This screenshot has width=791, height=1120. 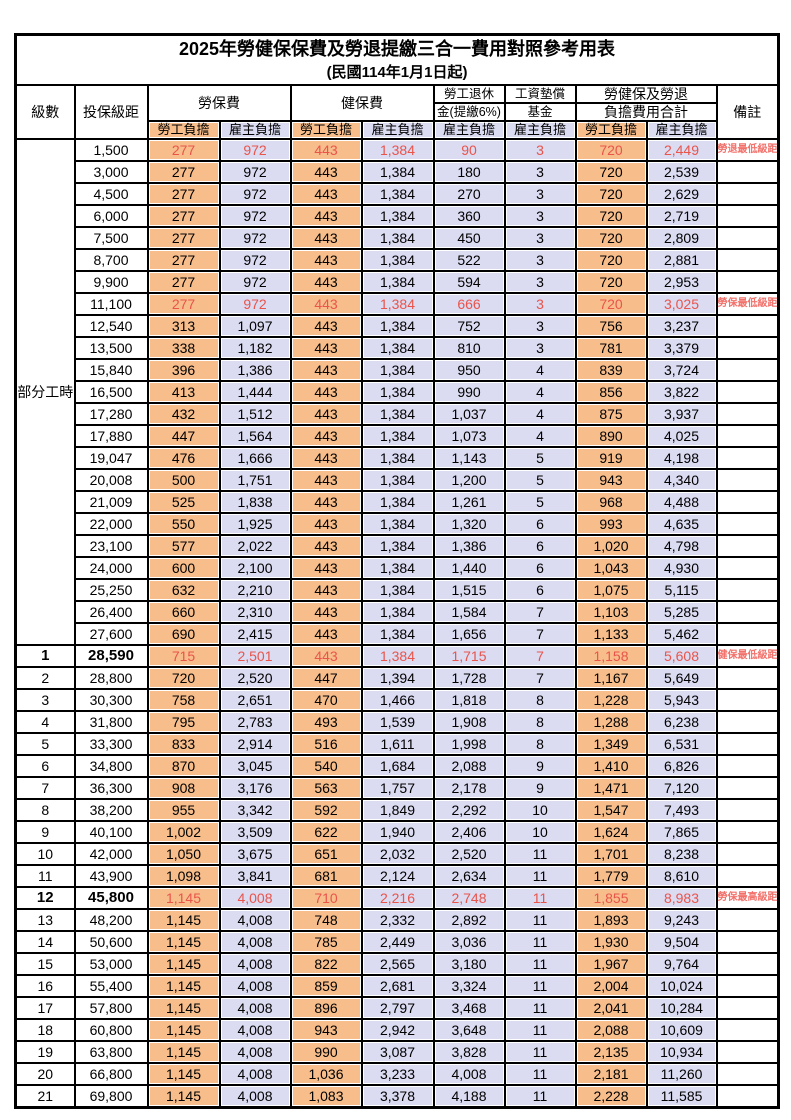 I want to click on pension-employer-cell: 2,088, so click(x=469, y=766).